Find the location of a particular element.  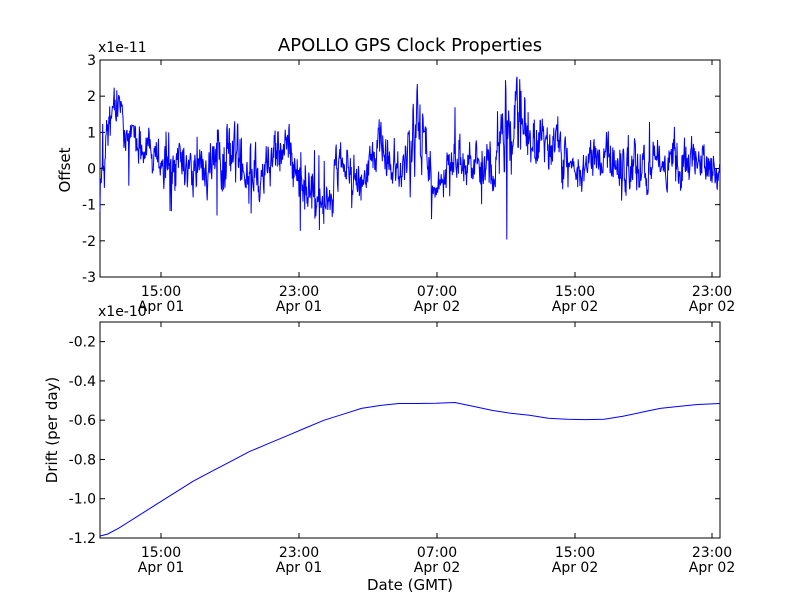

drift-y-tick-label: -1.2 is located at coordinates (82, 539).